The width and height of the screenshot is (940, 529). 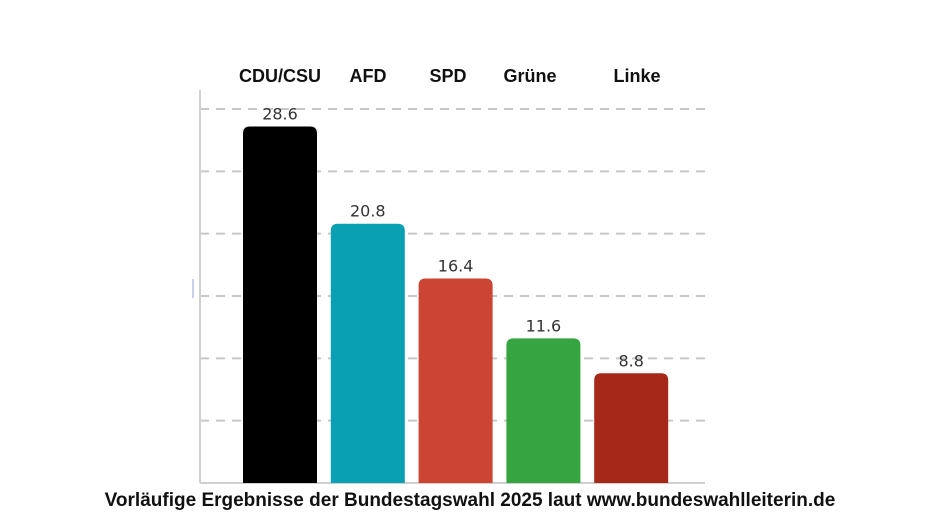 I want to click on bar-cdu-csu, so click(x=280, y=304).